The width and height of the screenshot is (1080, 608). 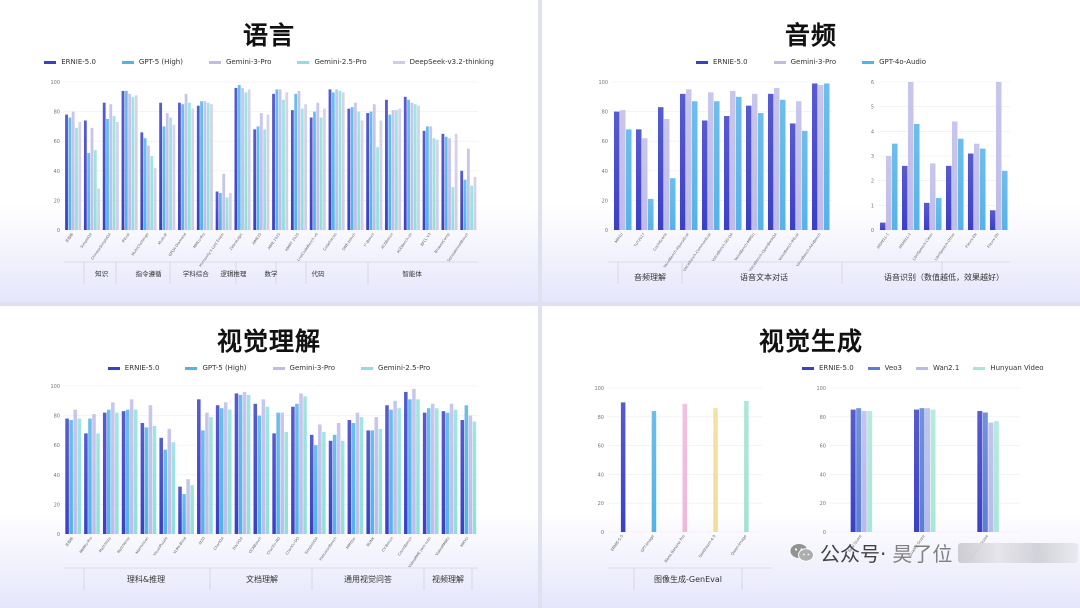 What do you see at coordinates (101, 246) in the screenshot?
I see `x-tick-label: ChineseSimpleQA` at bounding box center [101, 246].